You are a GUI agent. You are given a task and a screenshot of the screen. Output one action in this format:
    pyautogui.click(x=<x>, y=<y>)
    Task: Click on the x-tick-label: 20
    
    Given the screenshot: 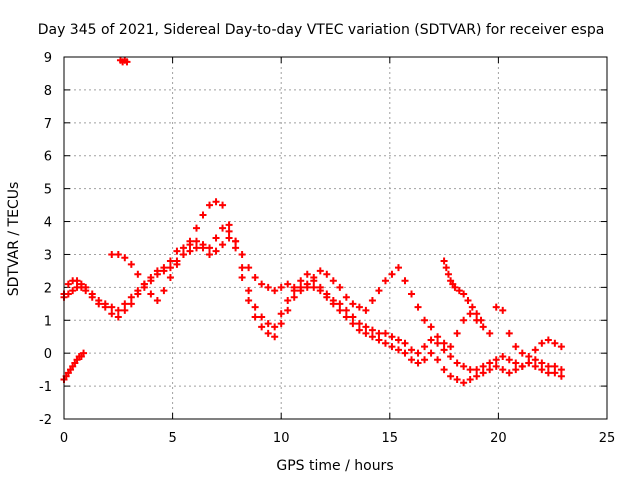 What is the action you would take?
    pyautogui.click(x=498, y=438)
    